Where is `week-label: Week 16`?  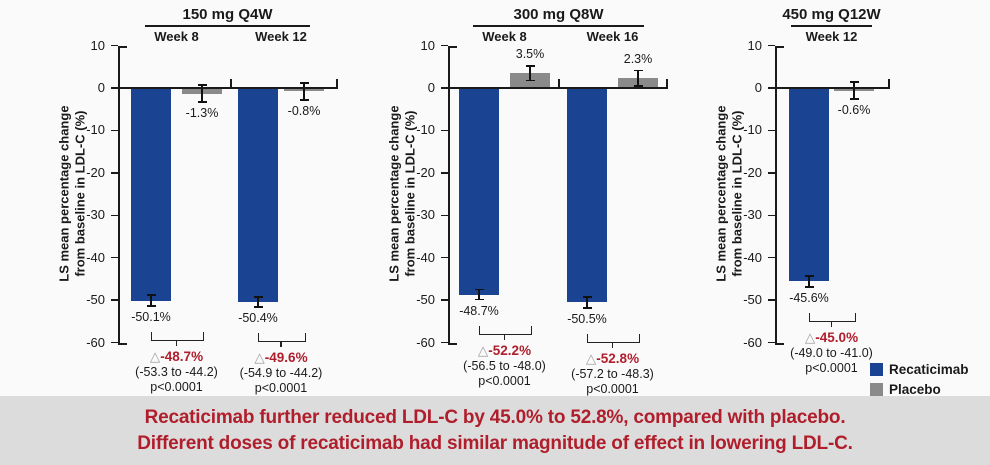
week-label: Week 16 is located at coordinates (612, 36).